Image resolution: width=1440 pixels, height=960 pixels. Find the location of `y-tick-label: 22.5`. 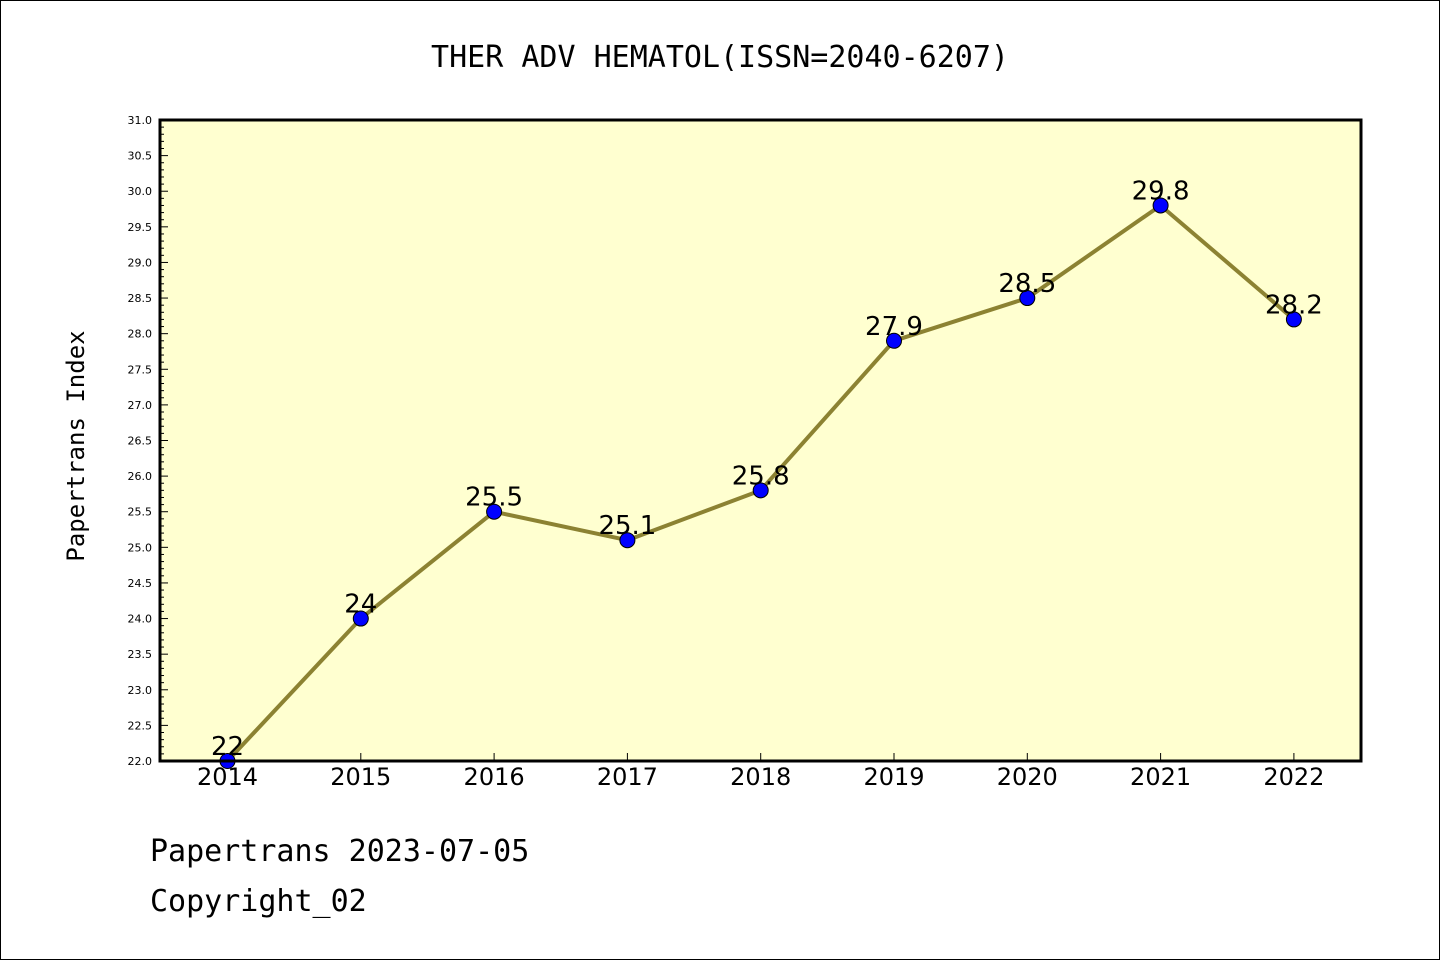

y-tick-label: 22.5 is located at coordinates (140, 725).